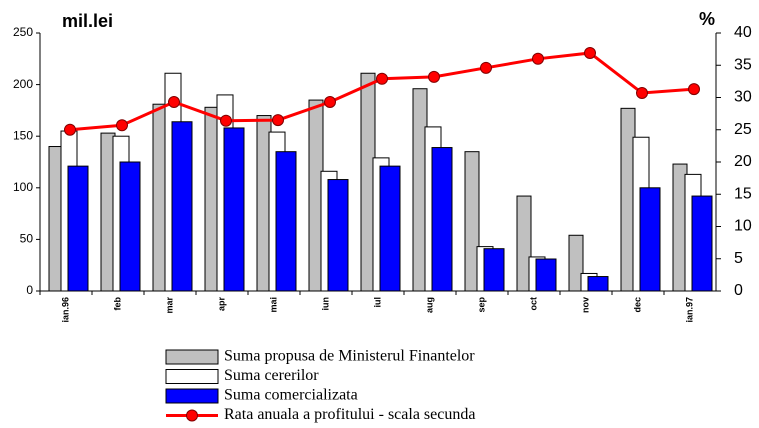 The width and height of the screenshot is (759, 428). Describe the element at coordinates (29, 290) in the screenshot. I see `y-tick-label: 0` at that location.